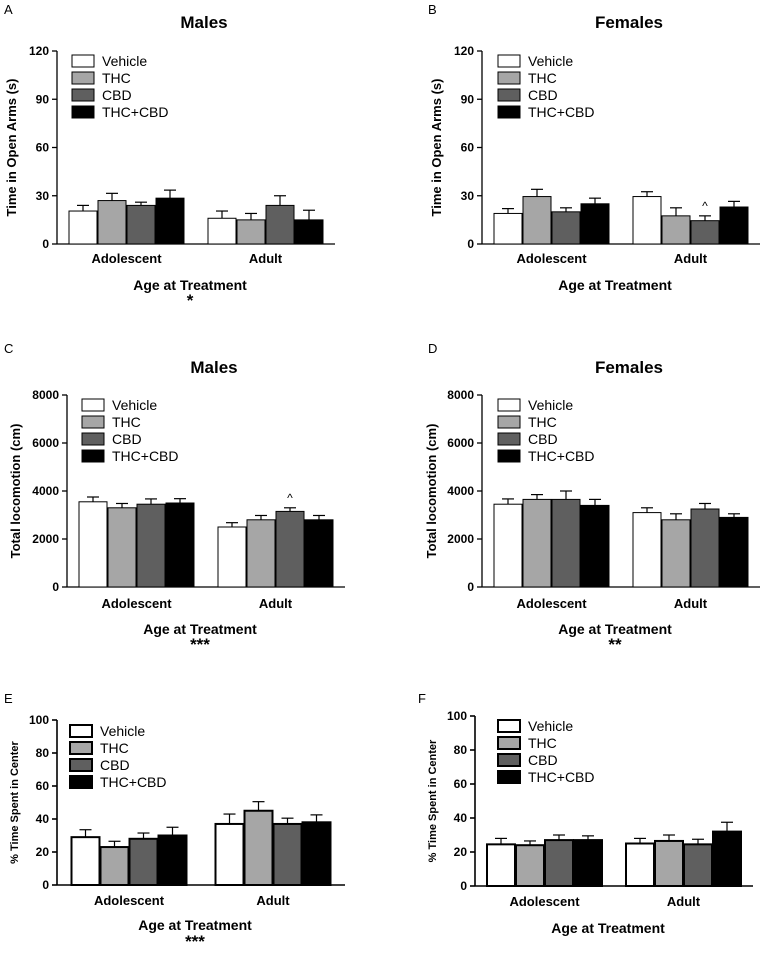  What do you see at coordinates (190, 300) in the screenshot?
I see `significance-marker: *` at bounding box center [190, 300].